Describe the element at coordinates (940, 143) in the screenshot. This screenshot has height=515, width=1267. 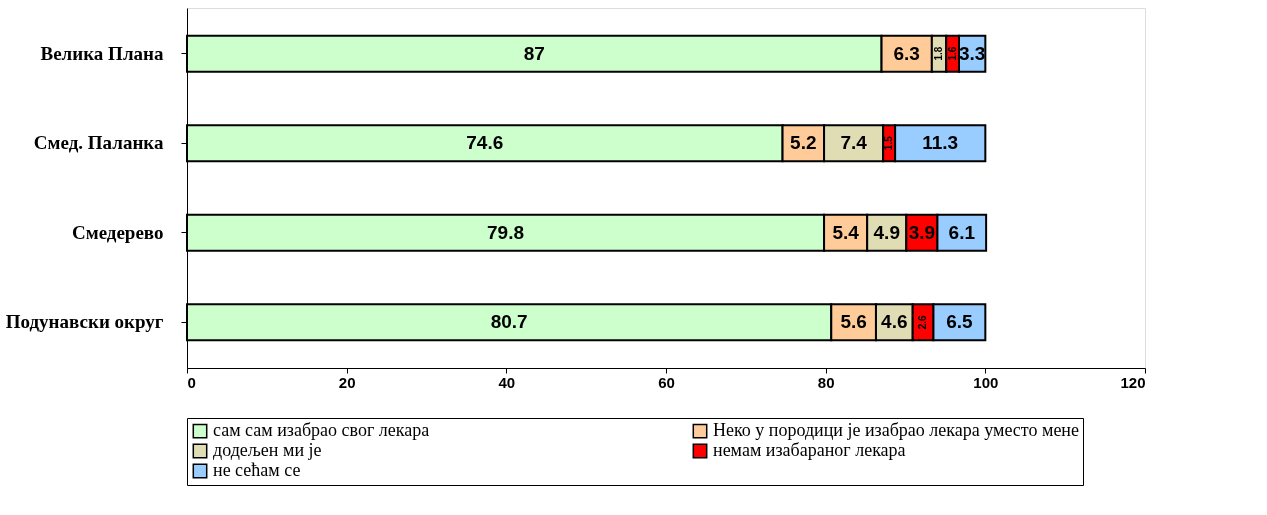
I see `data-label: 11.3` at that location.